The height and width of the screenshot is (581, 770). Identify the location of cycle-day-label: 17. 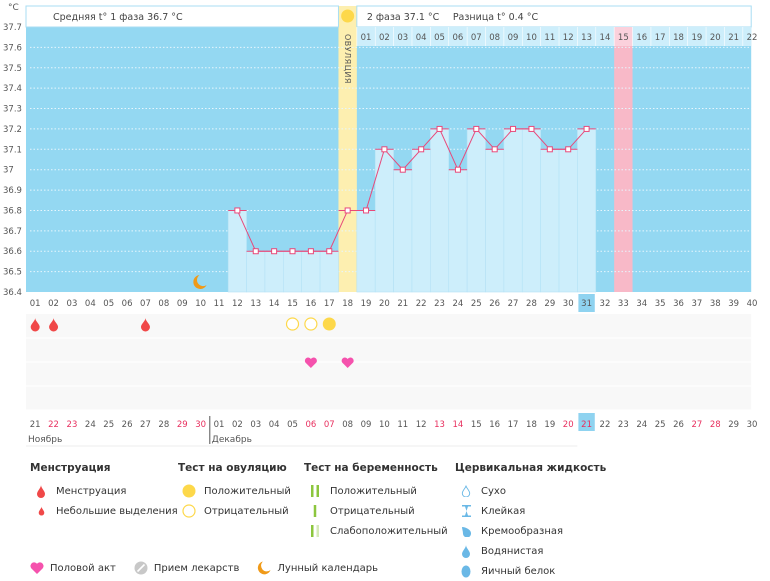
(329, 304).